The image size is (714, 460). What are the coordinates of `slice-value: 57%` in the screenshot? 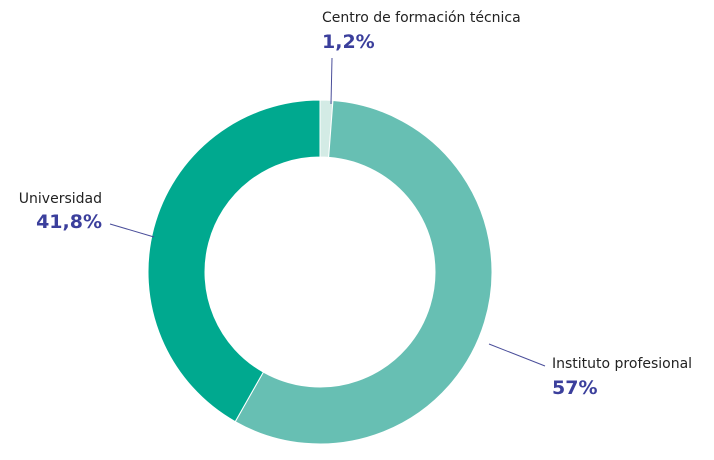 It's located at (574, 388).